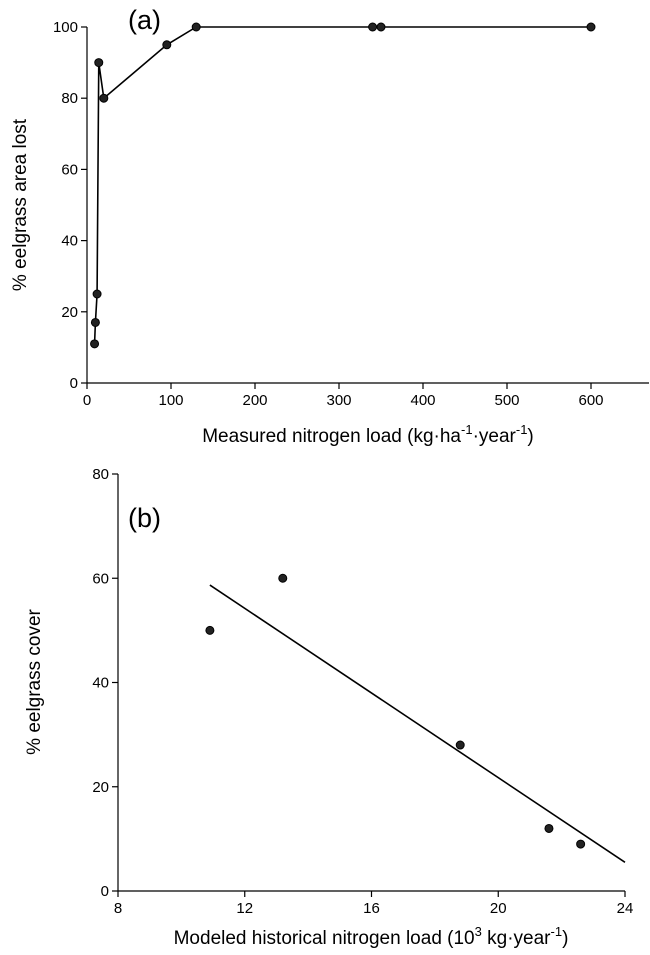 This screenshot has width=650, height=955. I want to click on x-tick-label-a: 600, so click(590, 400).